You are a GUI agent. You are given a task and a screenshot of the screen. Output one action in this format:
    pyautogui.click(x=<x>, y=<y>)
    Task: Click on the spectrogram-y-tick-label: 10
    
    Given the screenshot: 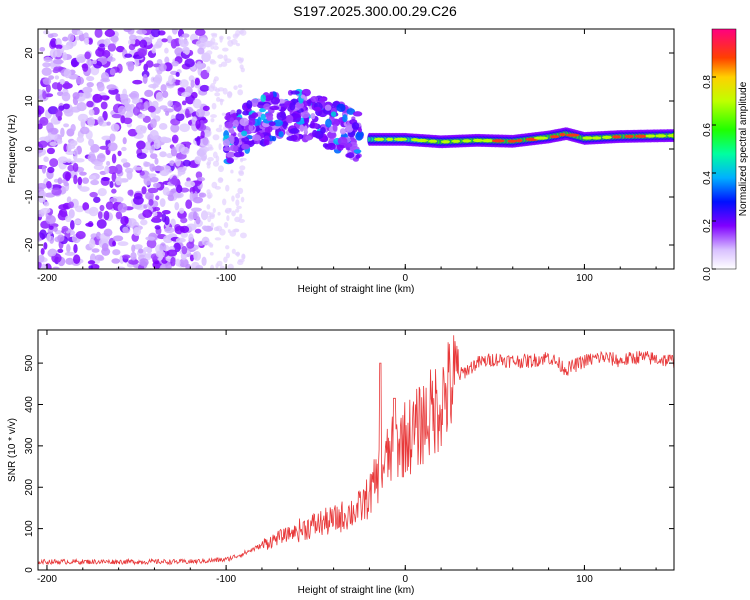 What is the action you would take?
    pyautogui.click(x=29, y=101)
    